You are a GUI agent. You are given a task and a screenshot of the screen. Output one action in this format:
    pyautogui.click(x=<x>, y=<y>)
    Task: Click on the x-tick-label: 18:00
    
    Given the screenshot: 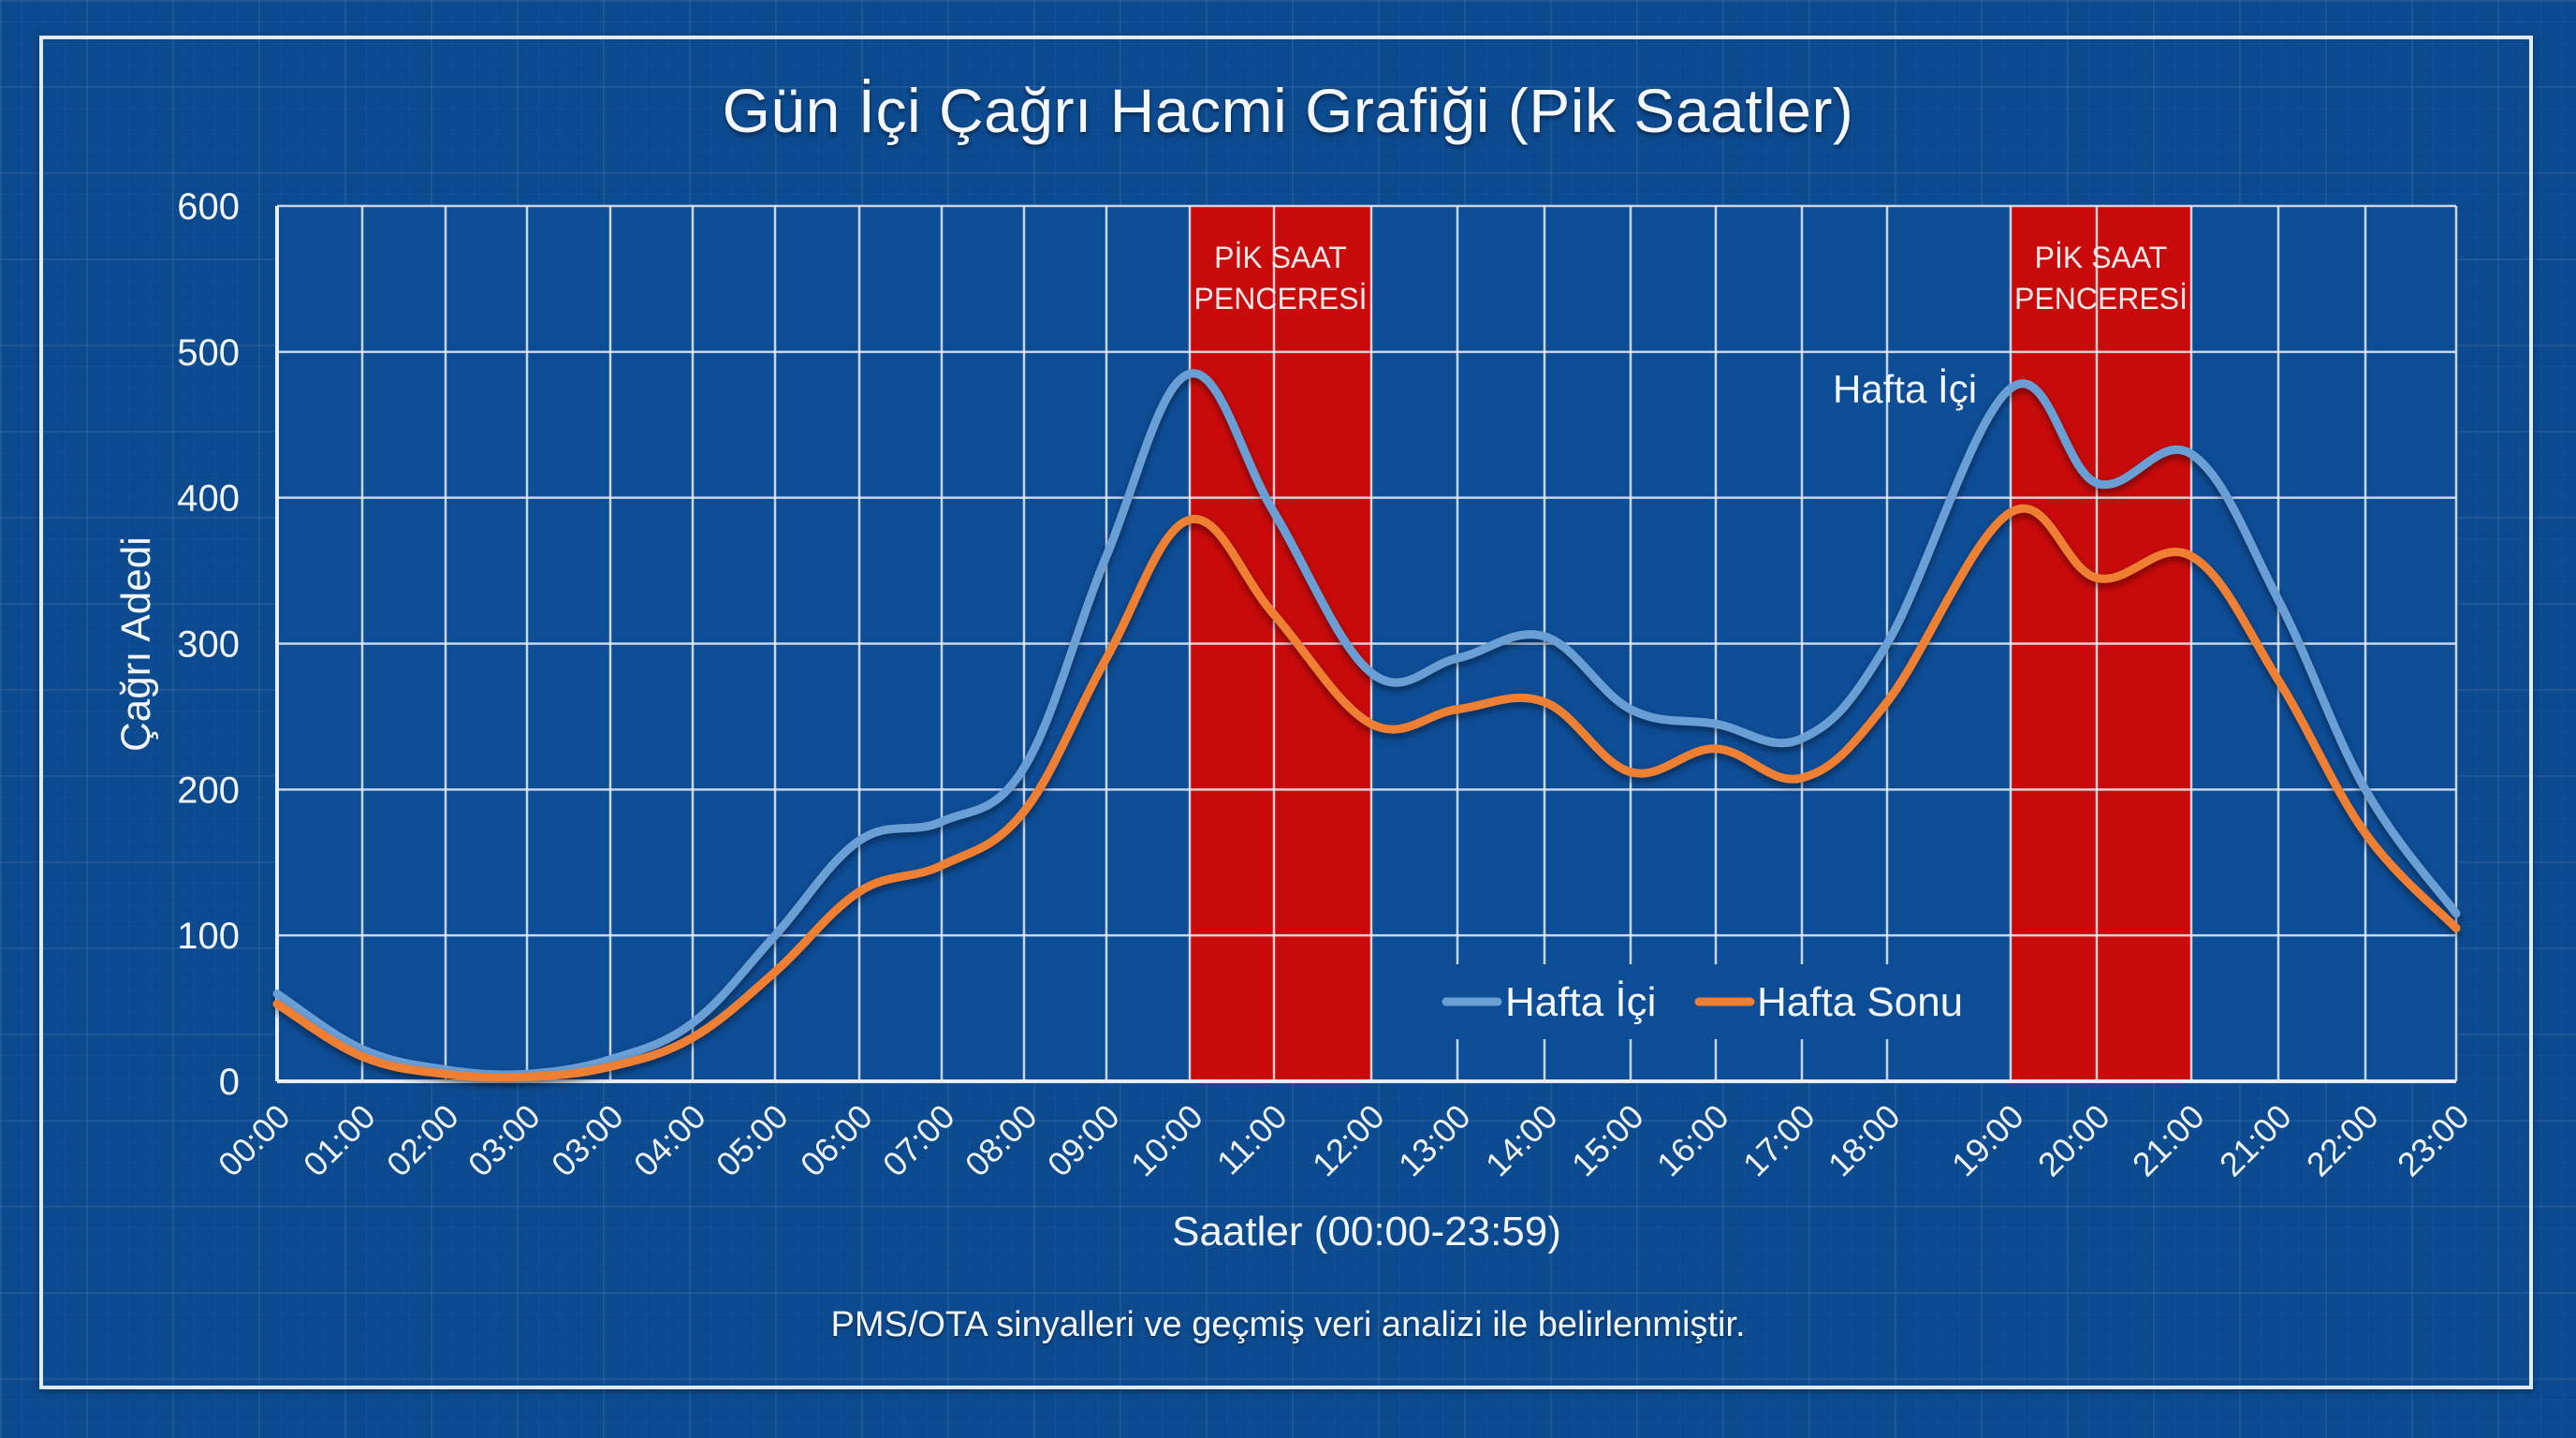 What is the action you would take?
    pyautogui.click(x=1864, y=1140)
    